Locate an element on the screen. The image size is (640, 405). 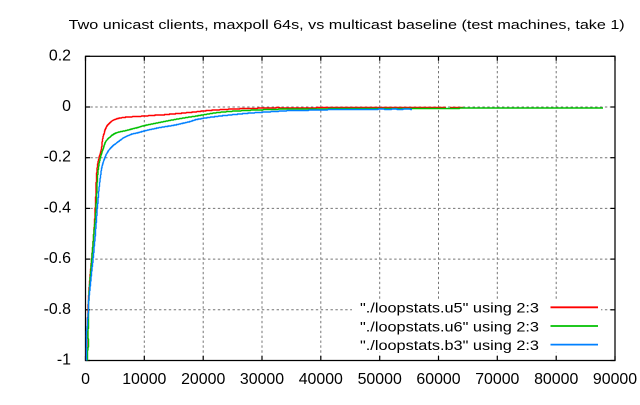
svg-text: 90000 is located at coordinates (615, 379).